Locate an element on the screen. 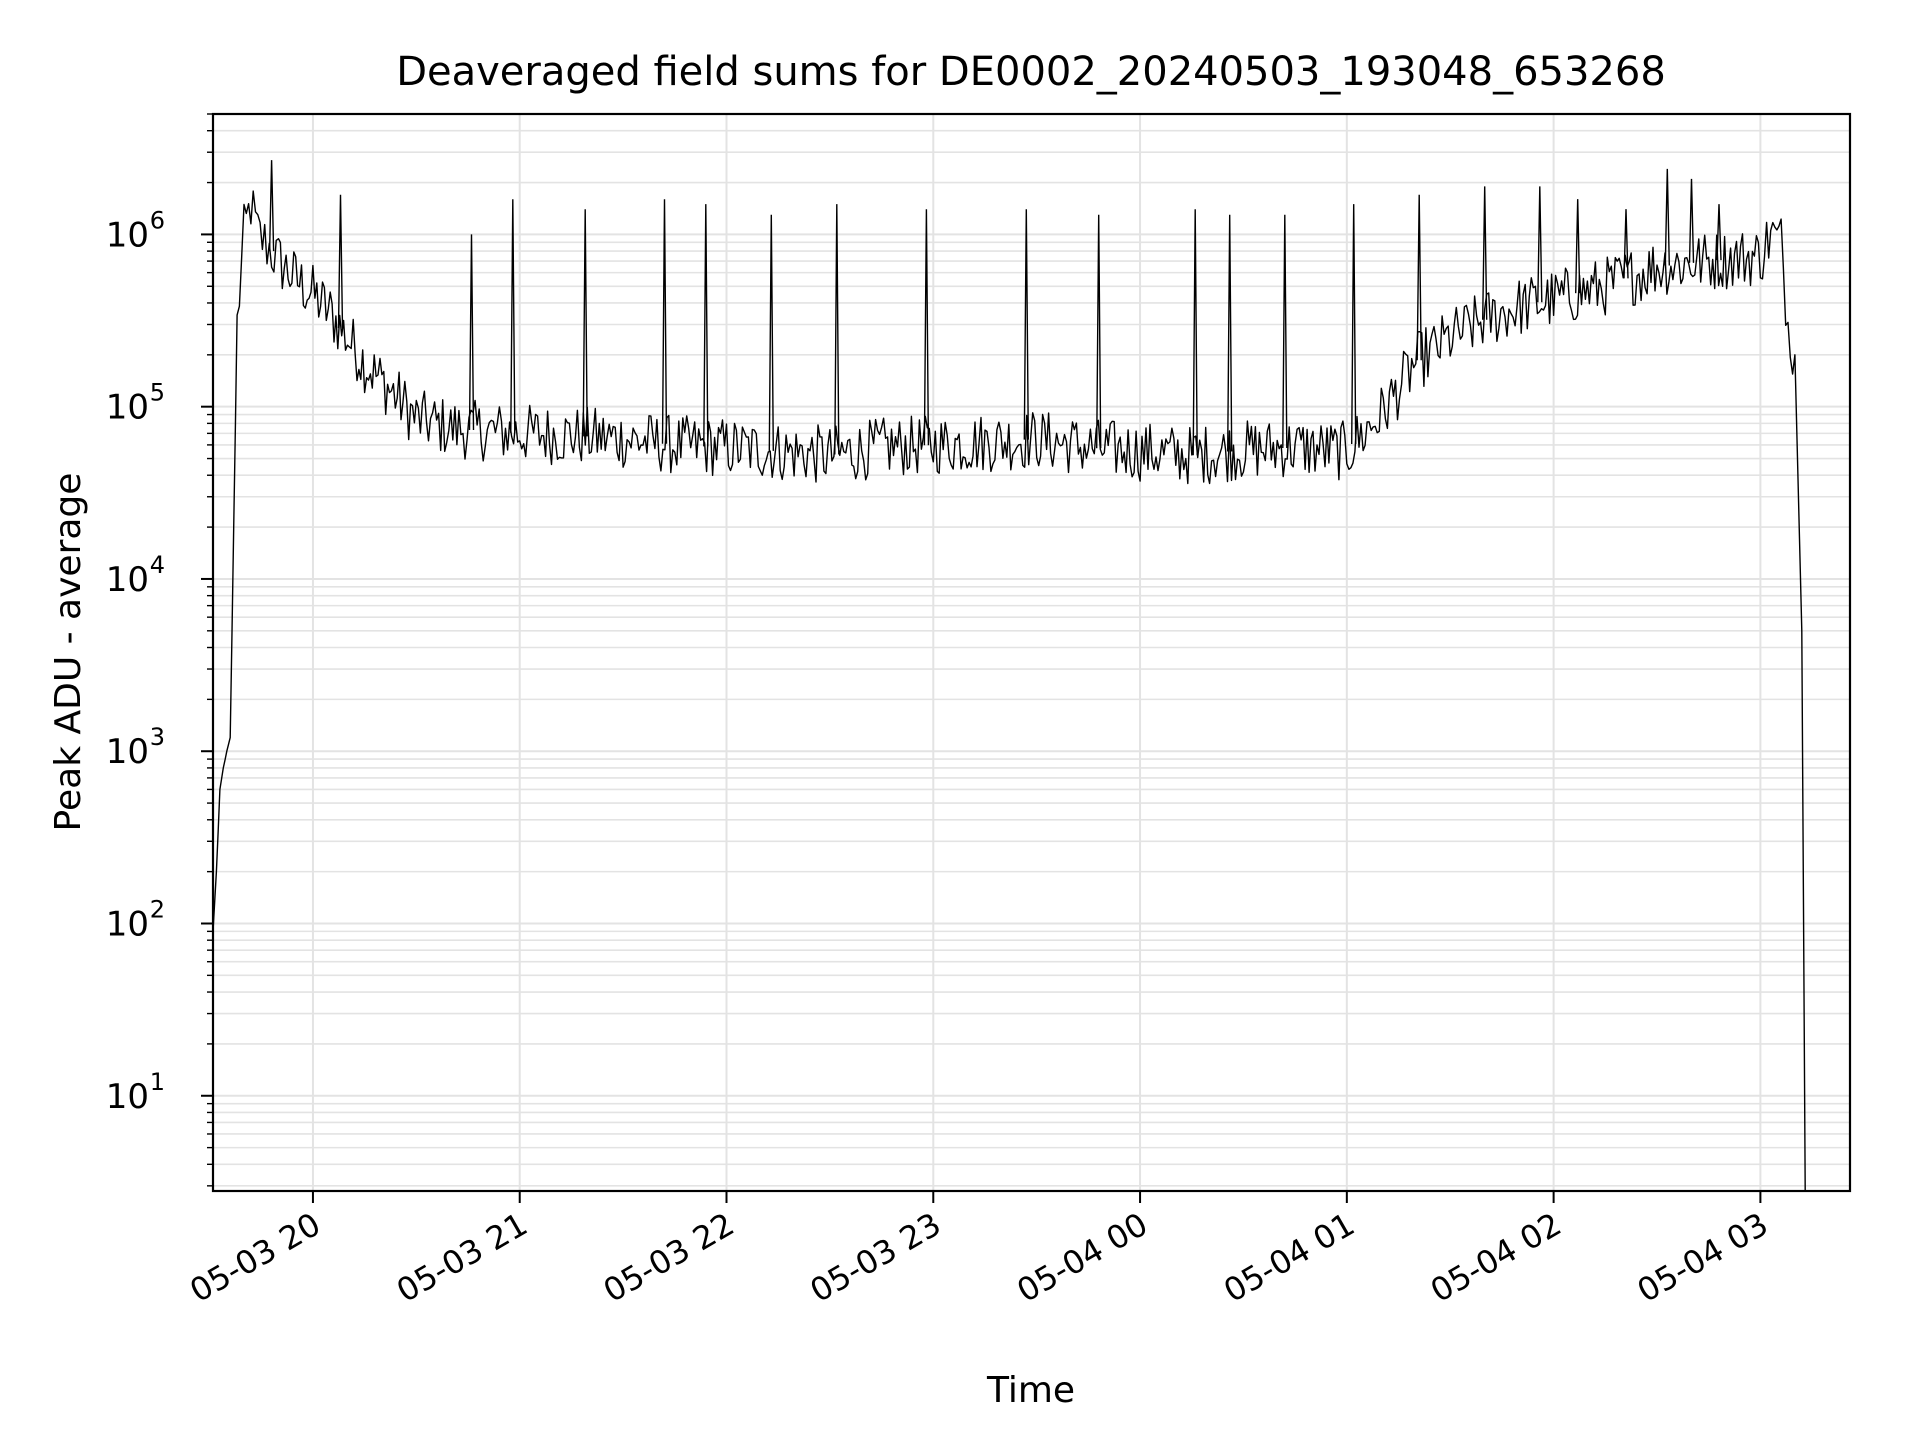 The width and height of the screenshot is (1920, 1440). y-axis-label: Peak ADU - average is located at coordinates (68, 652).